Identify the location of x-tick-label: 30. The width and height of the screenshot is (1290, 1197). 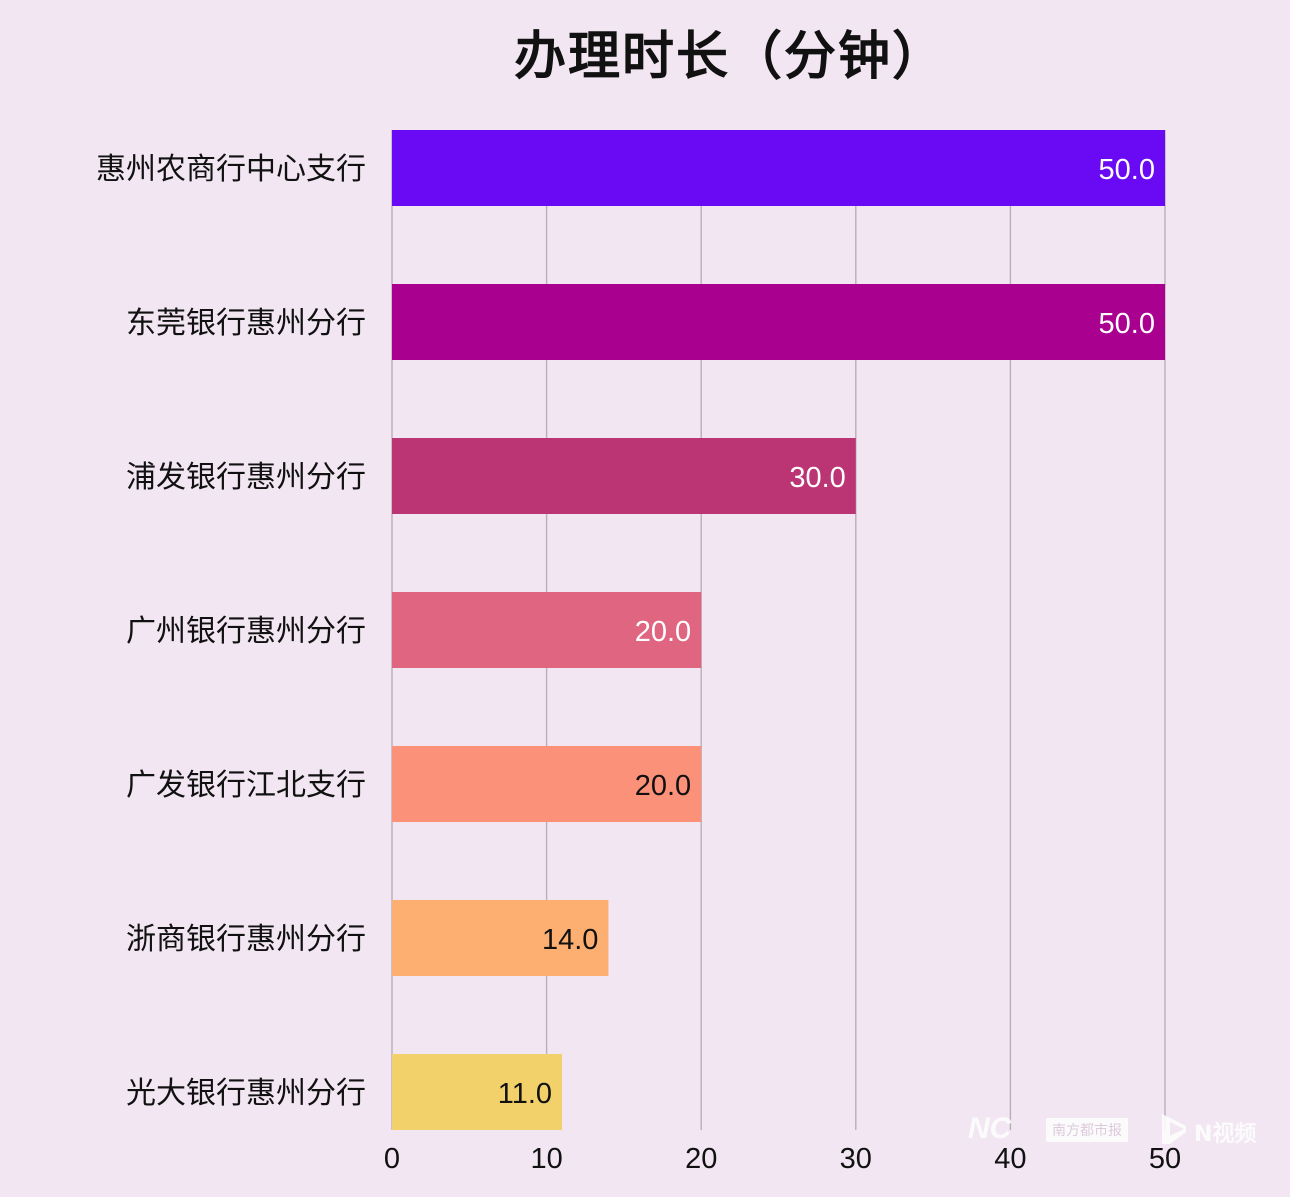
(856, 1159).